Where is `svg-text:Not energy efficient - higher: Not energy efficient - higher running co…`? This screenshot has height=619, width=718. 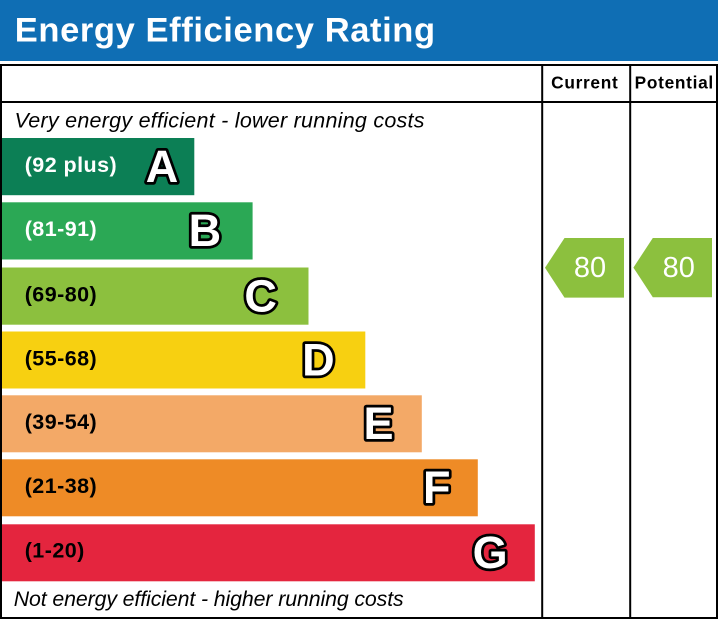
svg-text:Not energy efficient - higher: Not energy efficient - higher running co… is located at coordinates (209, 599).